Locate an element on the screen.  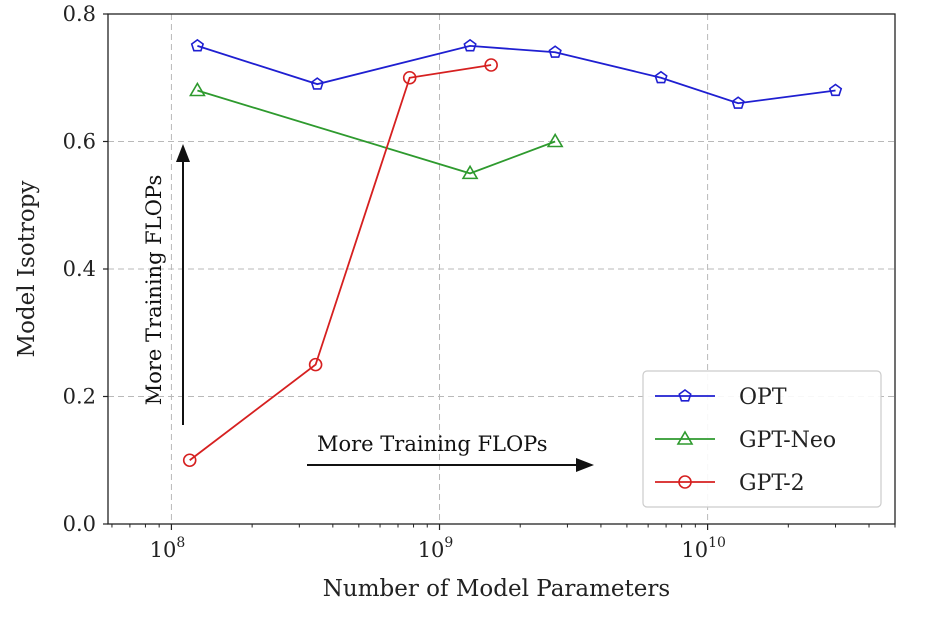
legend-item-gpt-2: GPT-2 is located at coordinates (730, 483).